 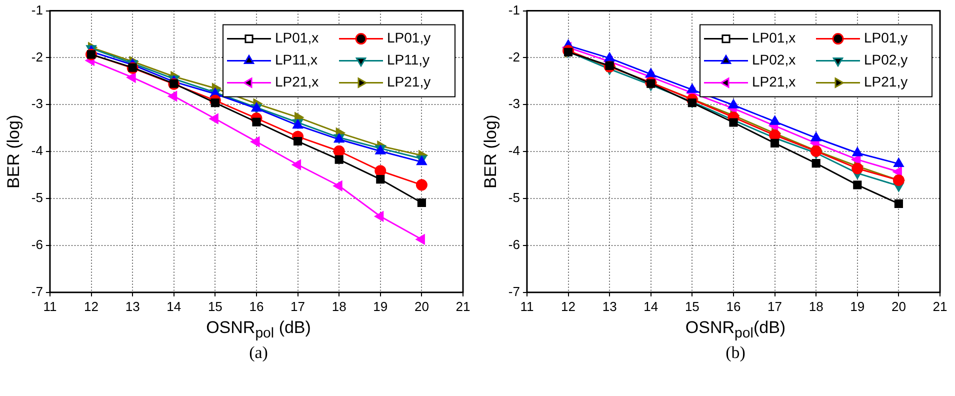 What do you see at coordinates (886, 60) in the screenshot?
I see `legend-label: LP02,y` at bounding box center [886, 60].